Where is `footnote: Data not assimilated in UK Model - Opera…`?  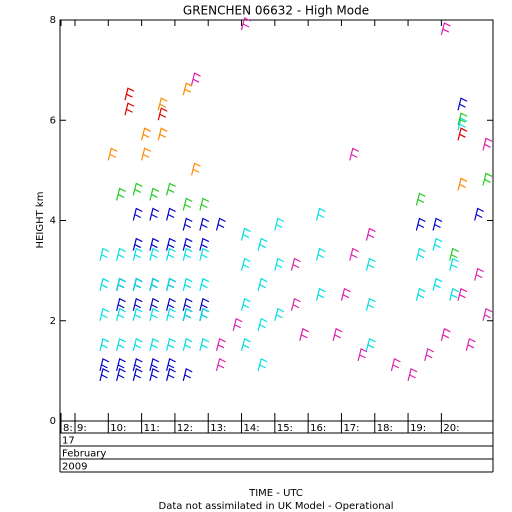
footnote: Data not assimilated in UK Model - Opera… is located at coordinates (276, 506).